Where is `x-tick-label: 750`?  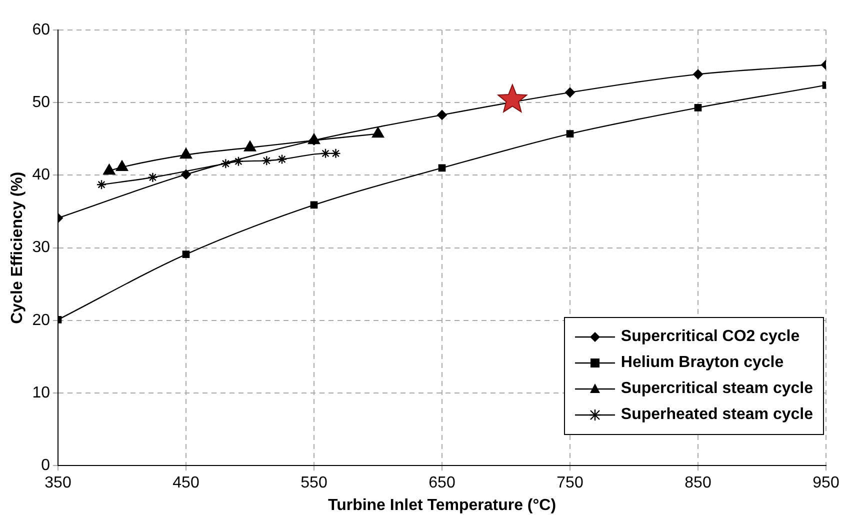 x-tick-label: 750 is located at coordinates (570, 483).